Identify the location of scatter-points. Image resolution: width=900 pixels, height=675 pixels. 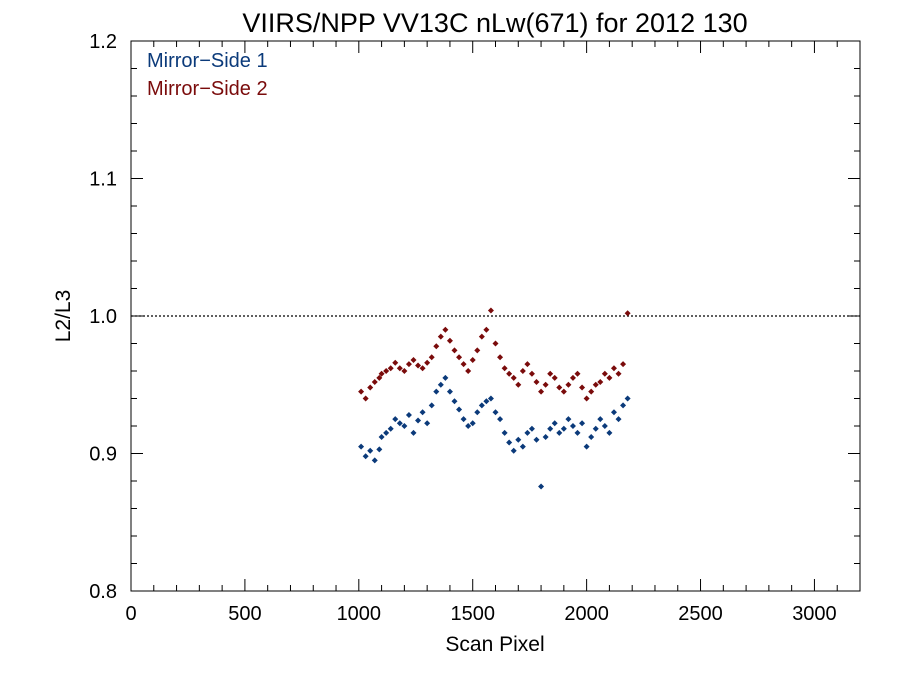
(494, 398).